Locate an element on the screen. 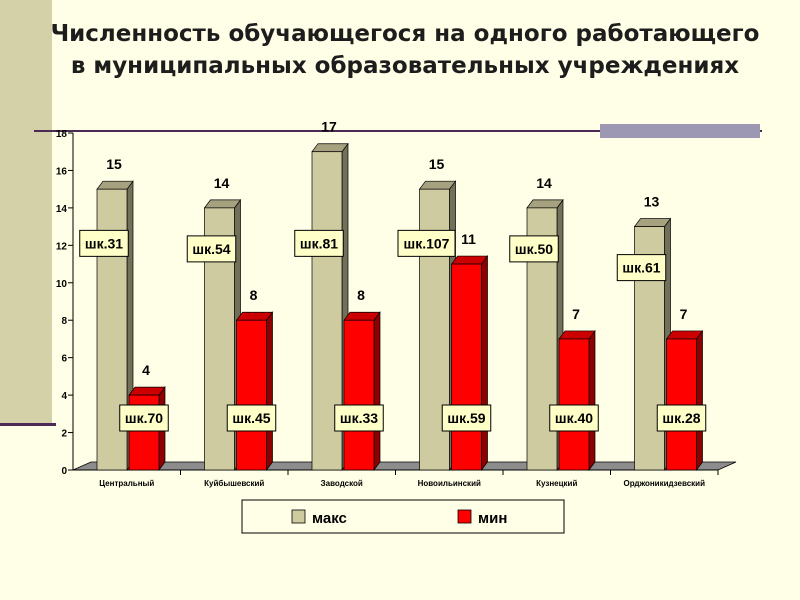  school-label-box: шк.45 is located at coordinates (251, 418).